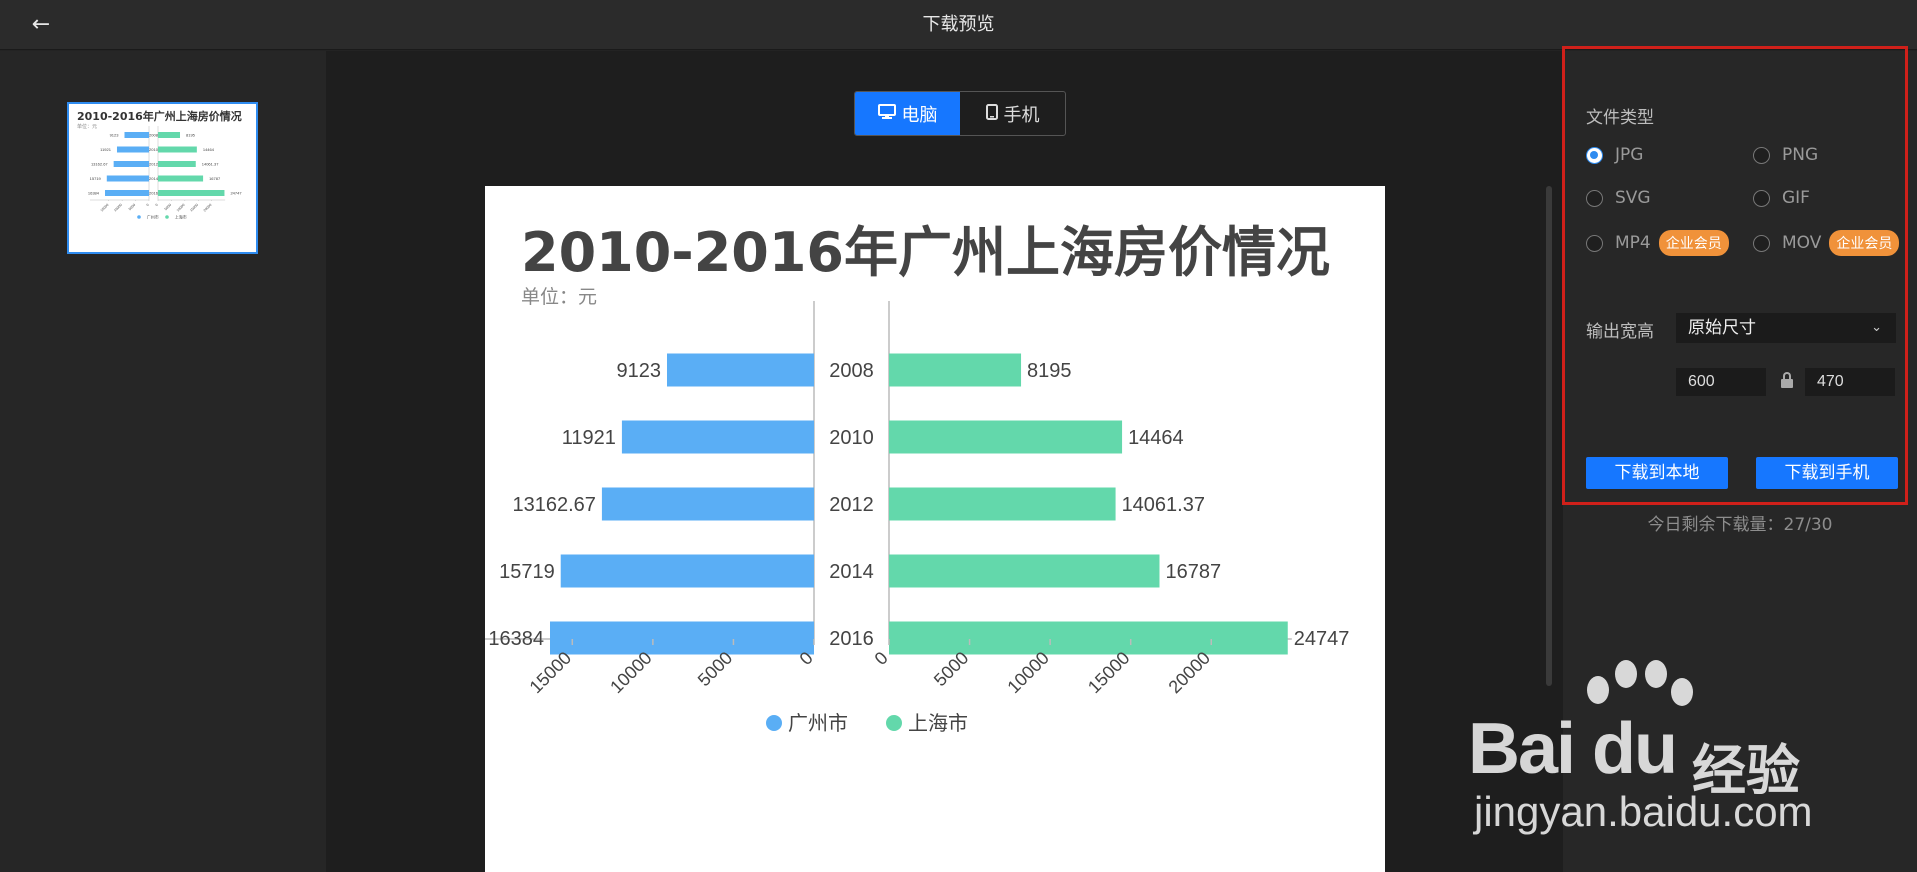  I want to click on radio-svg: SVG, so click(1618, 198).